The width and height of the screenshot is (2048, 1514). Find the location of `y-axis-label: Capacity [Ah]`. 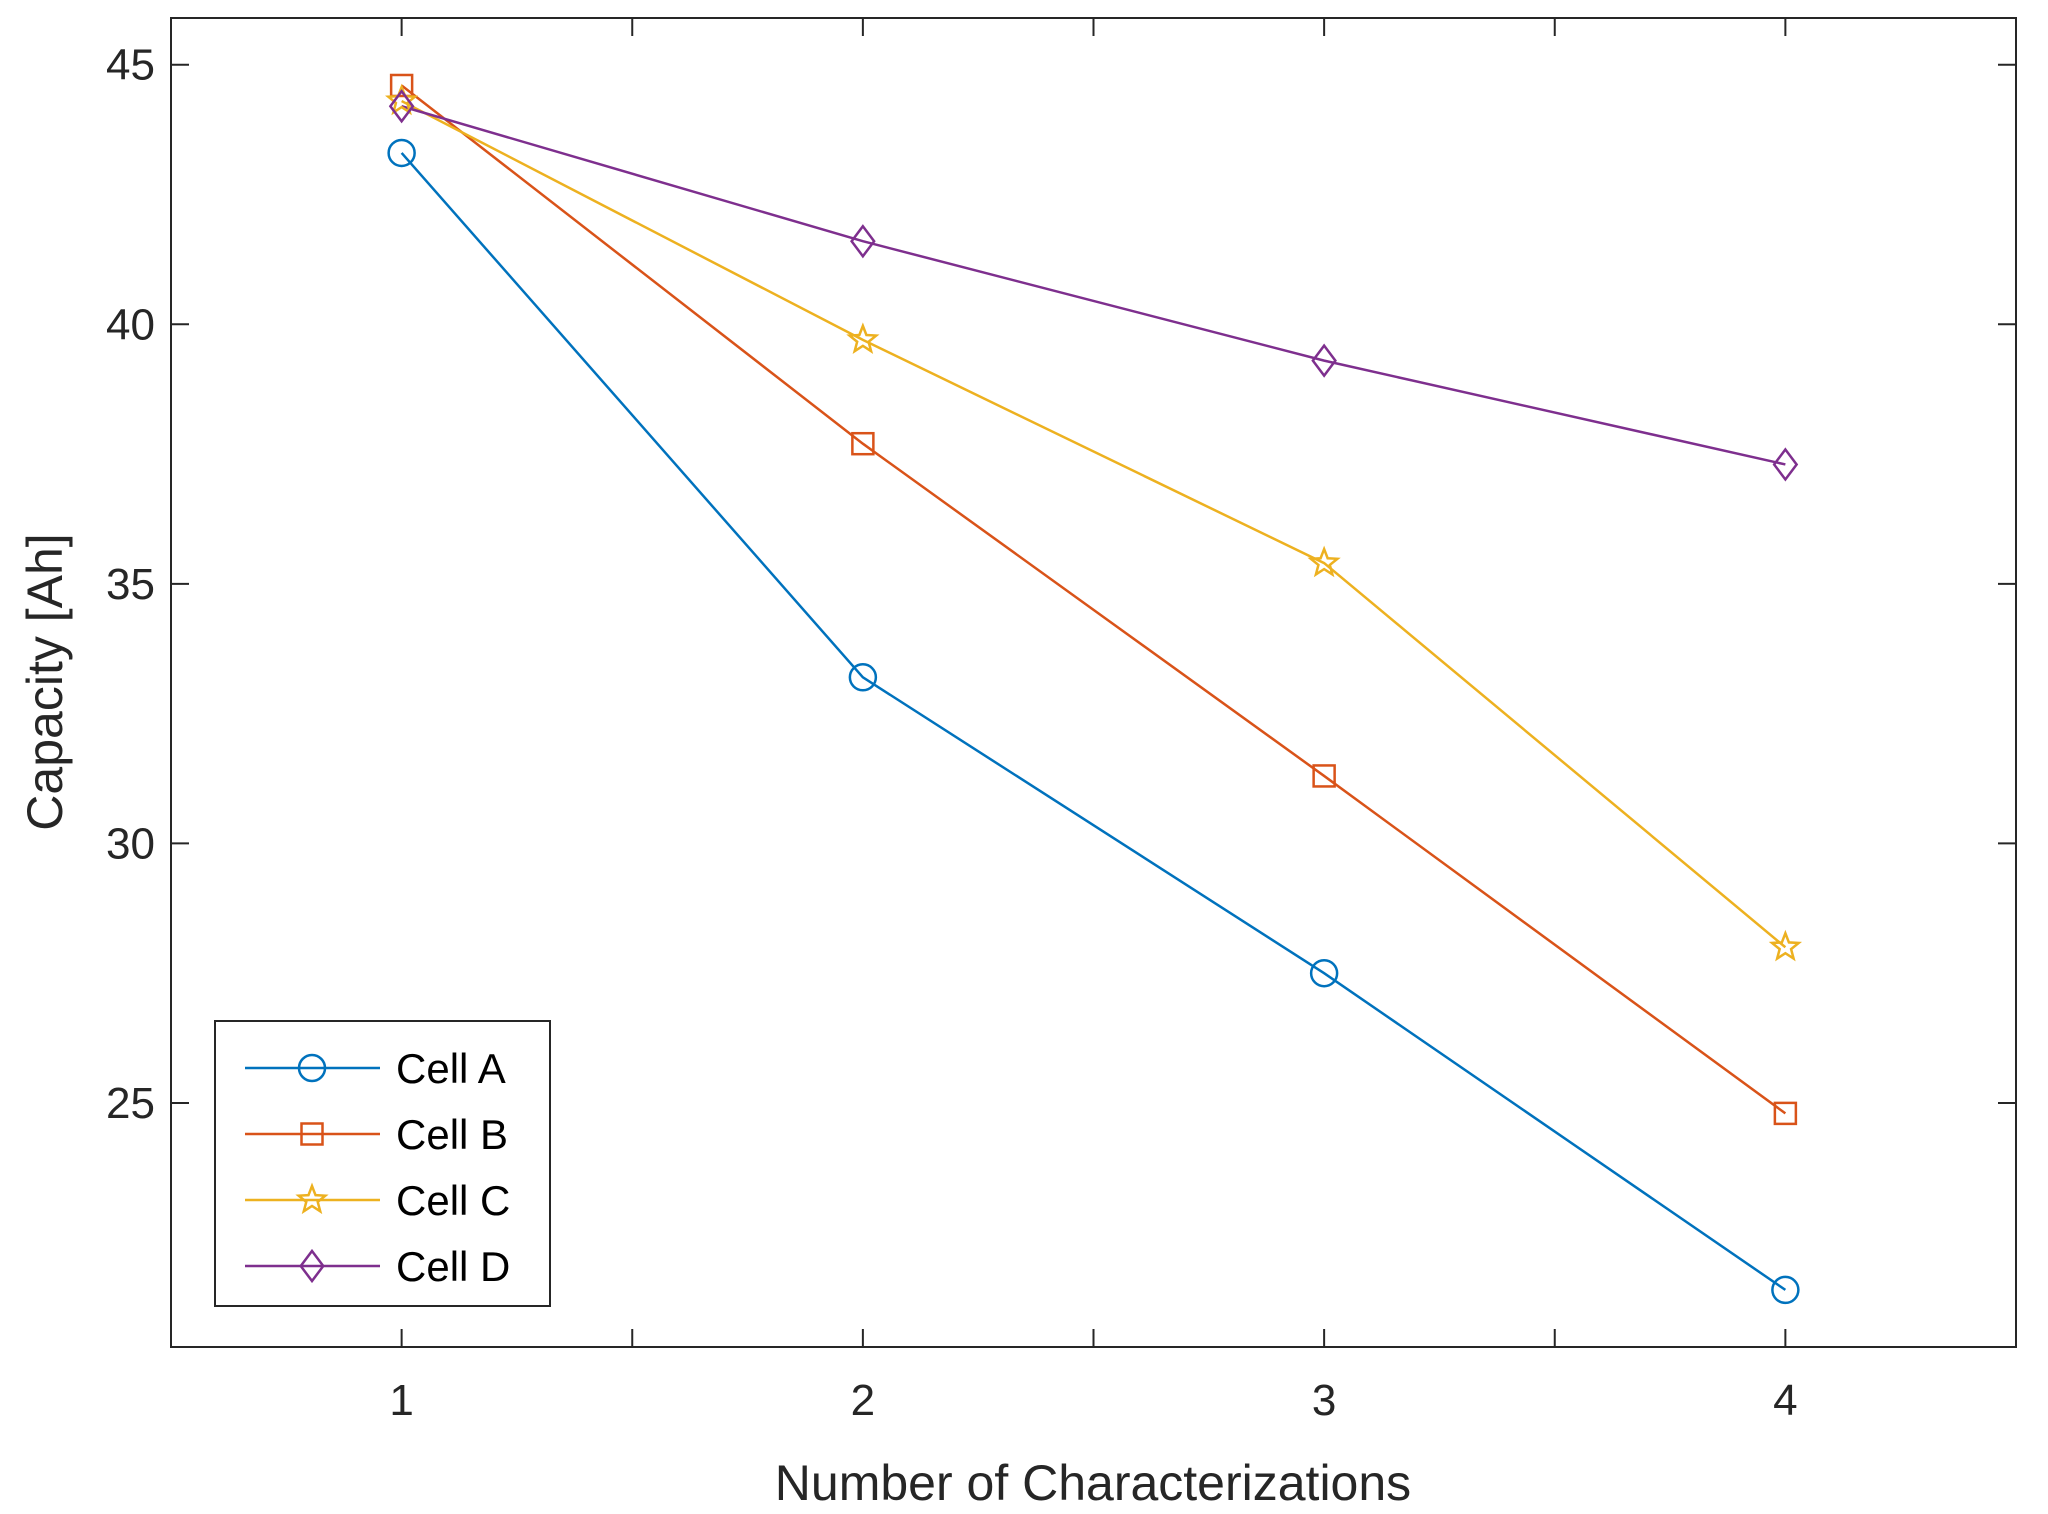

y-axis-label: Capacity [Ah] is located at coordinates (45, 681).